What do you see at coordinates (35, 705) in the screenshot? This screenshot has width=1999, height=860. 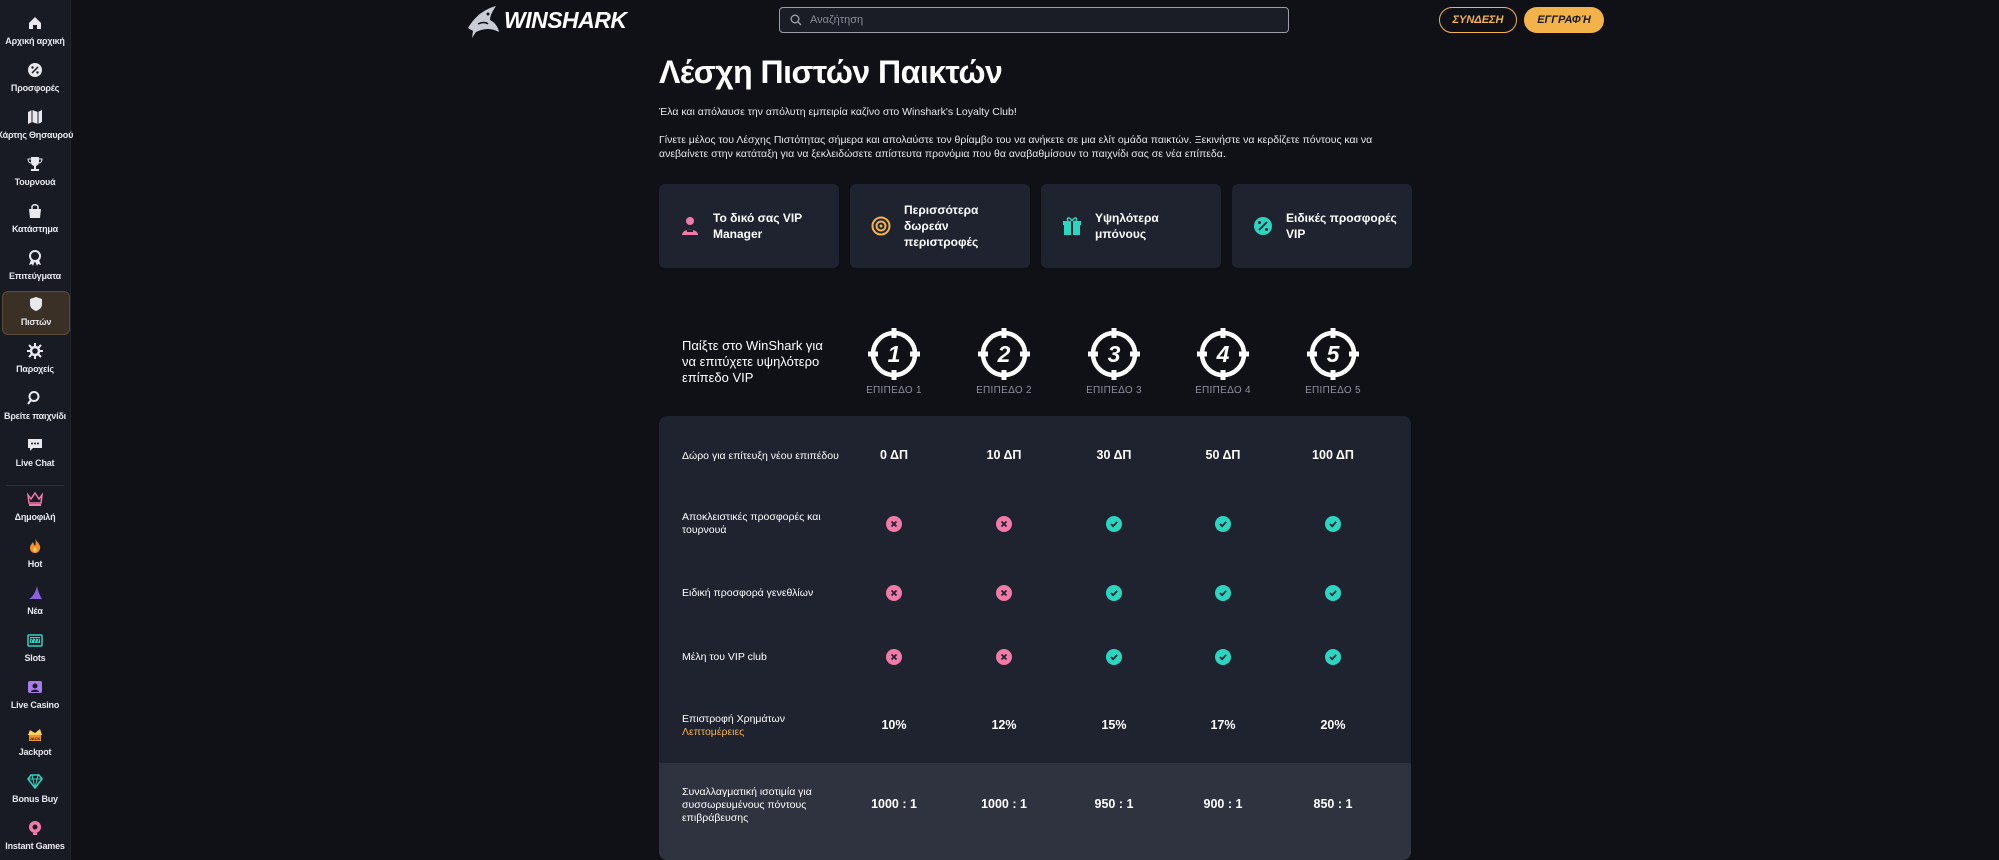 I see `sidebar-item-label: Live Casino` at bounding box center [35, 705].